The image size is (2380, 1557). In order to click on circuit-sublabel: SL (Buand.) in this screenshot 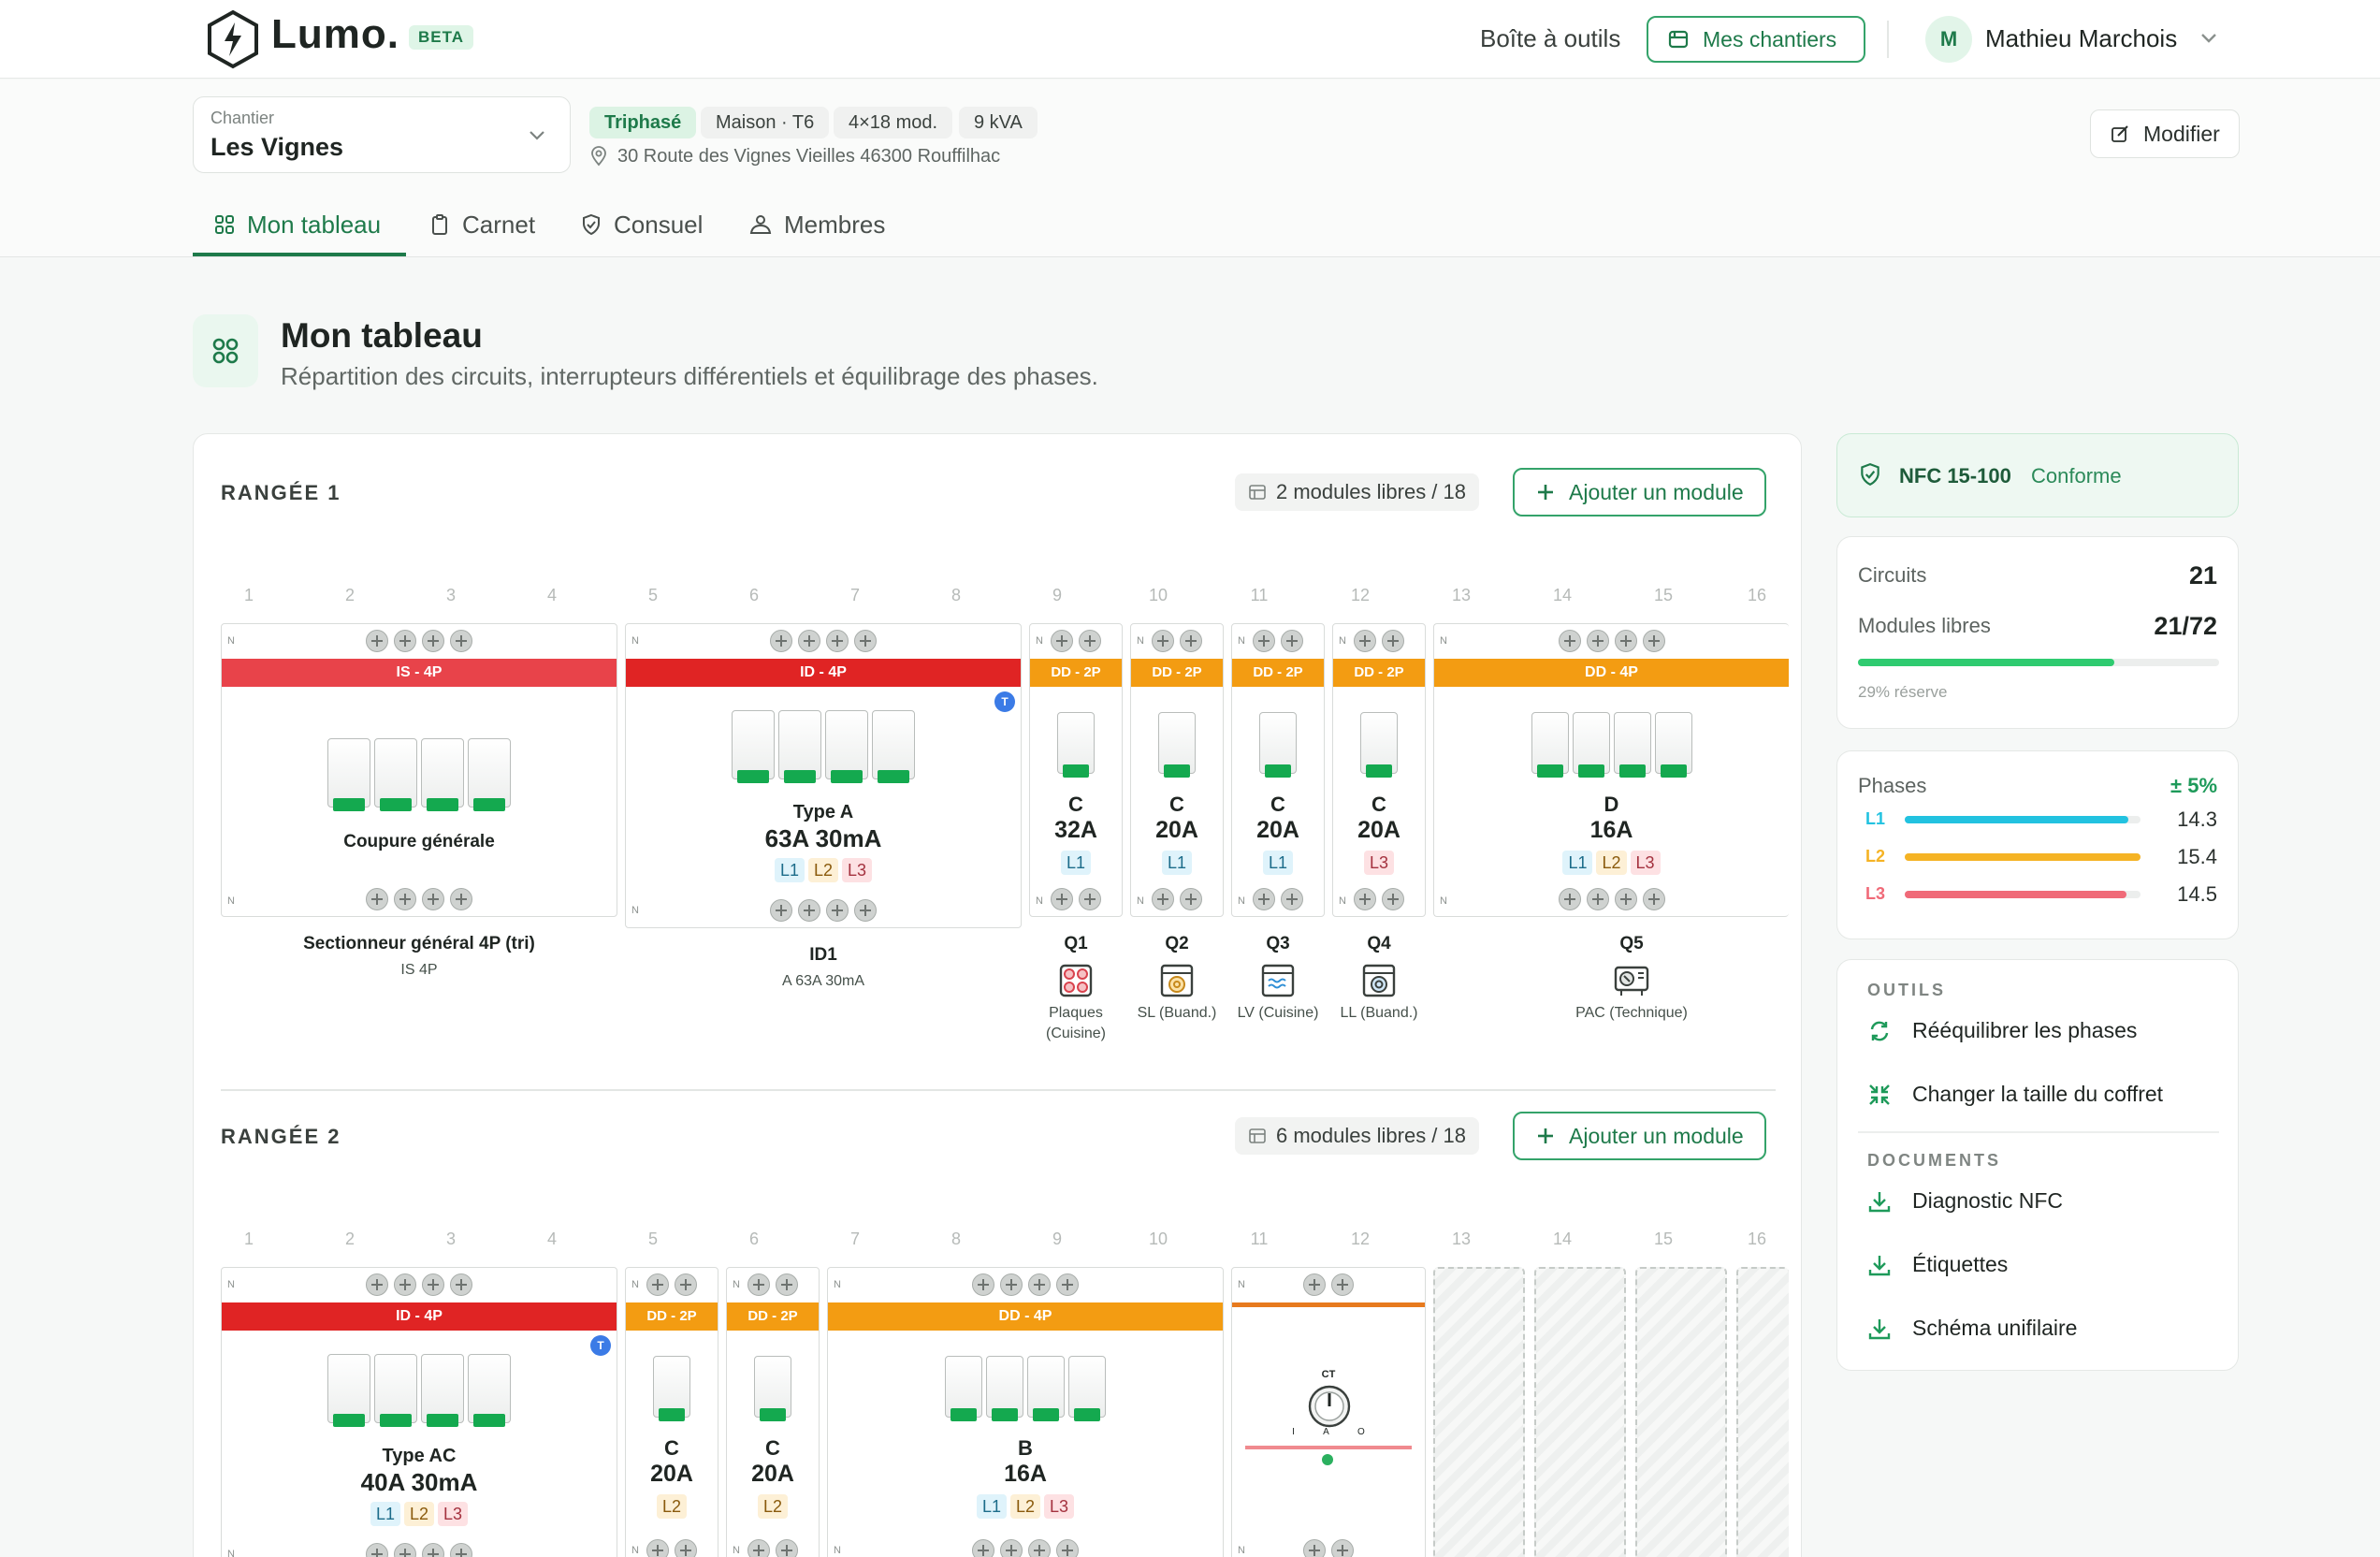, I will do `click(1177, 1013)`.